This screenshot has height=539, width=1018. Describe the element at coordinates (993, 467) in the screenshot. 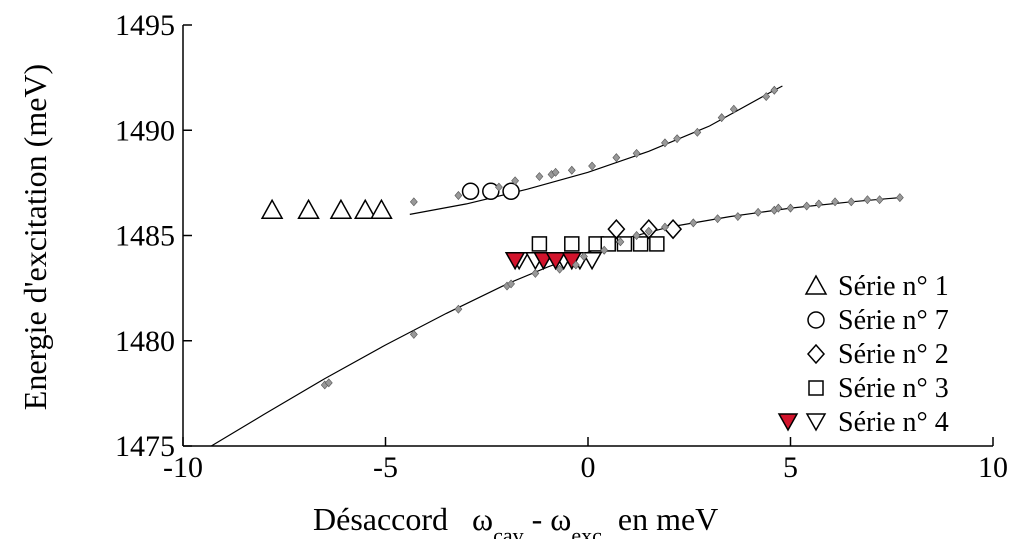

I see `x-tick-label: 10` at that location.